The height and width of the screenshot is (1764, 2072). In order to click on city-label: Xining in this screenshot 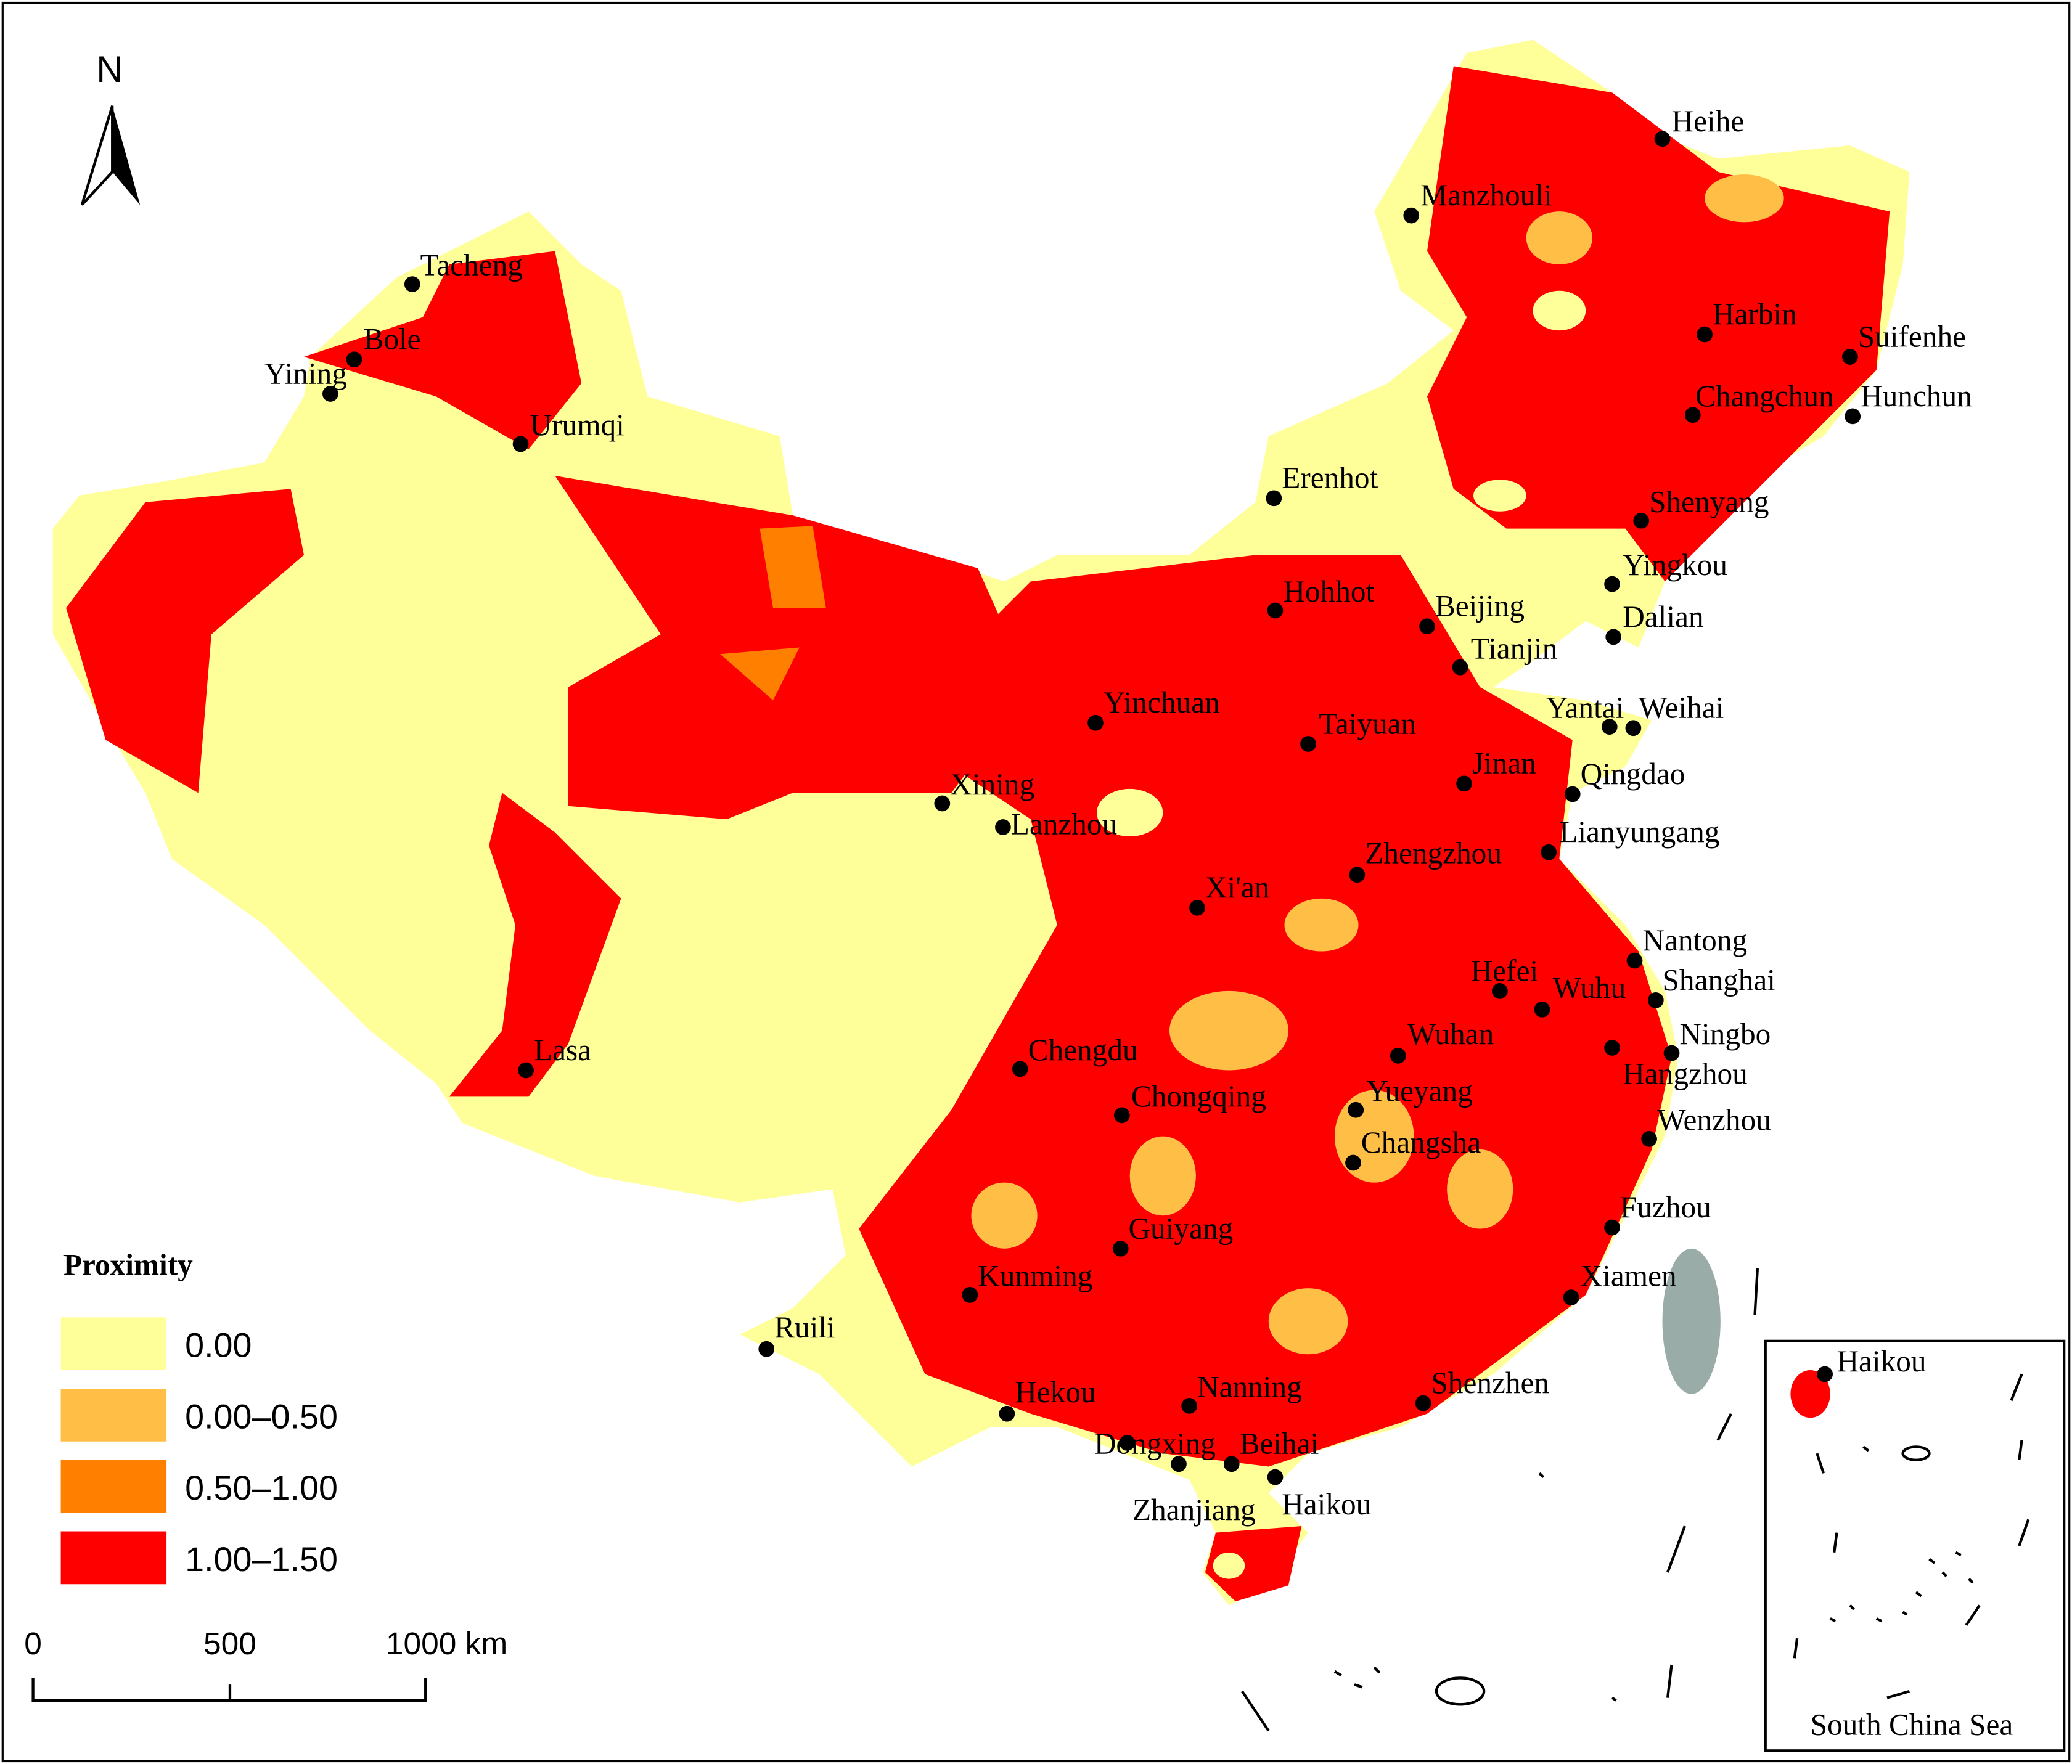, I will do `click(992, 784)`.